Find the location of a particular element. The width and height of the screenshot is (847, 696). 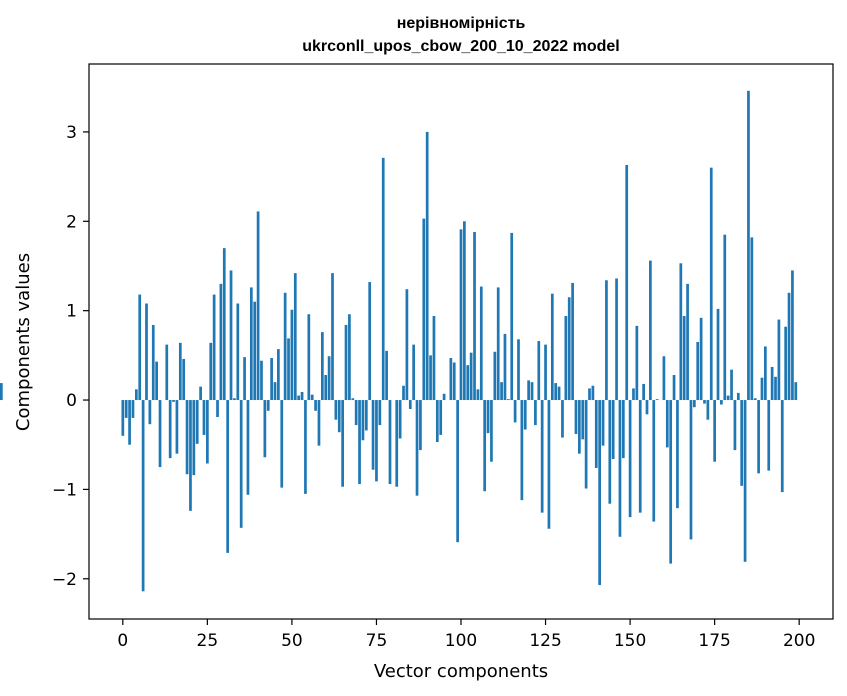

x-tick-label: 25 is located at coordinates (208, 641).